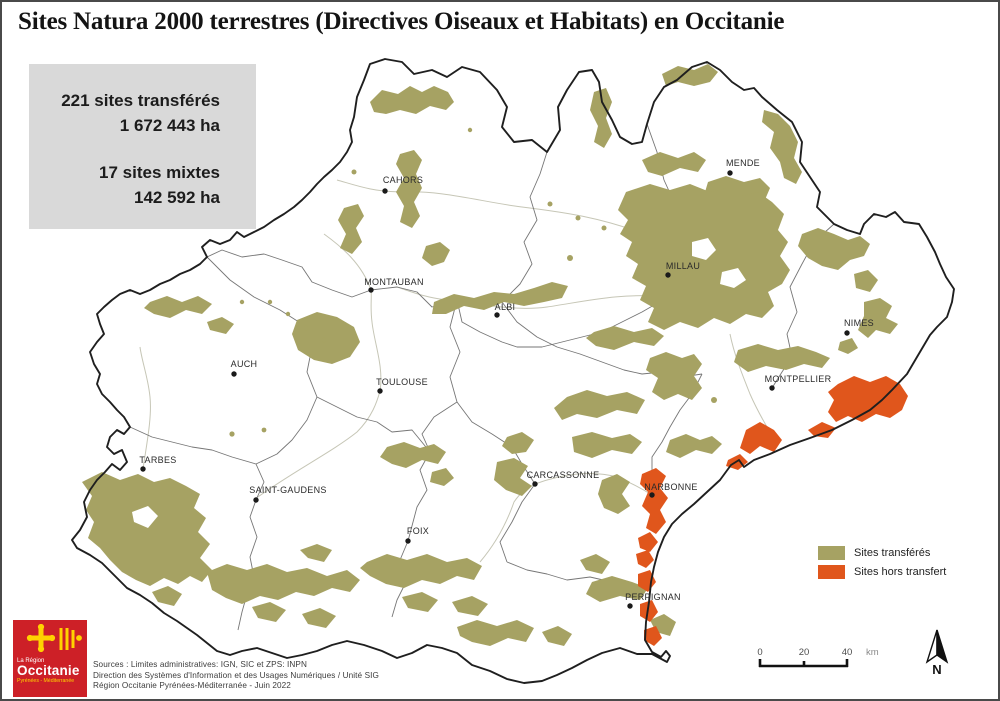 This screenshot has height=701, width=1000. I want to click on city-label: CARCASSONNE, so click(563, 475).